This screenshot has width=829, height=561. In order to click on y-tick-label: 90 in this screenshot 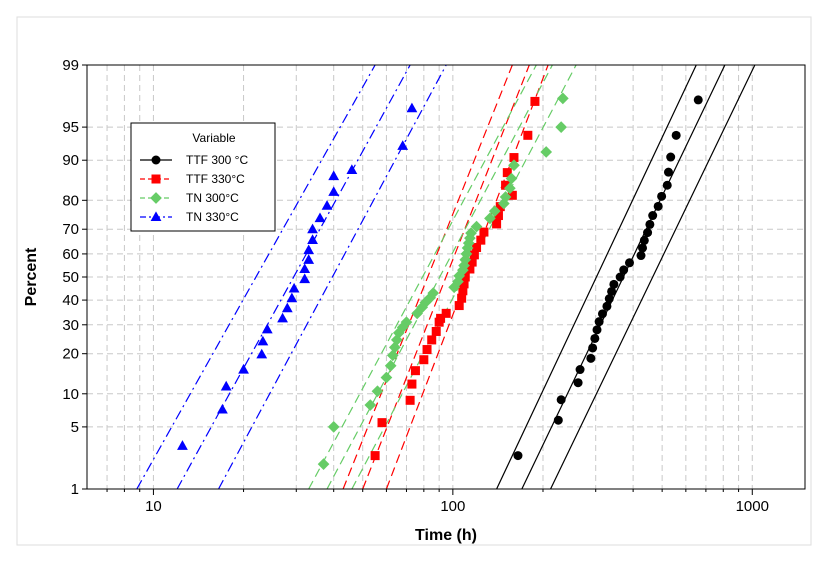, I will do `click(70, 160)`.